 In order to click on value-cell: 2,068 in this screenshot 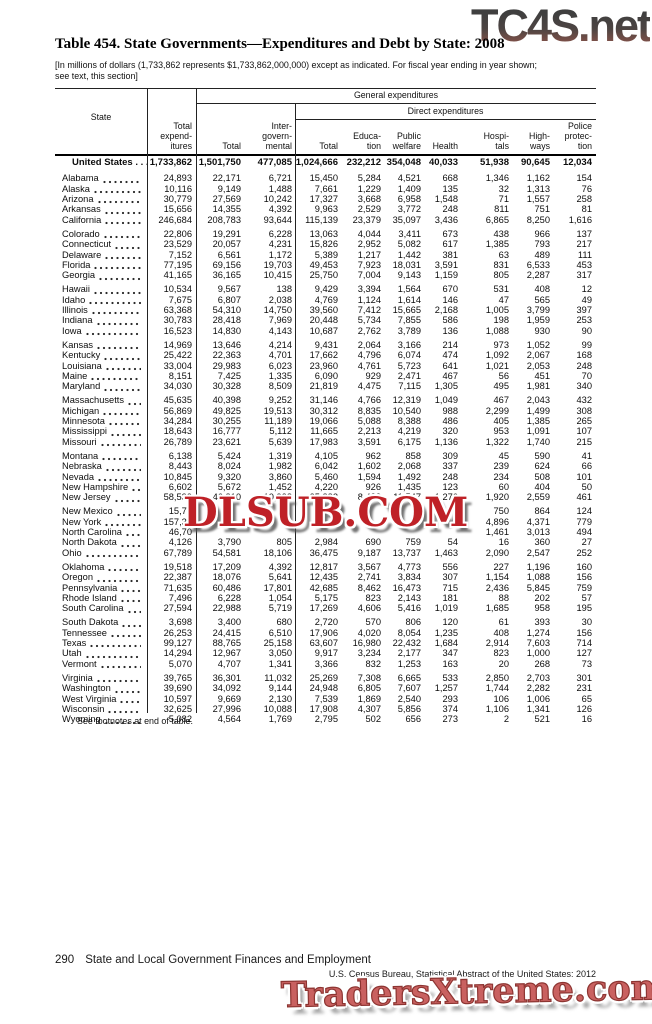, I will do `click(409, 466)`.